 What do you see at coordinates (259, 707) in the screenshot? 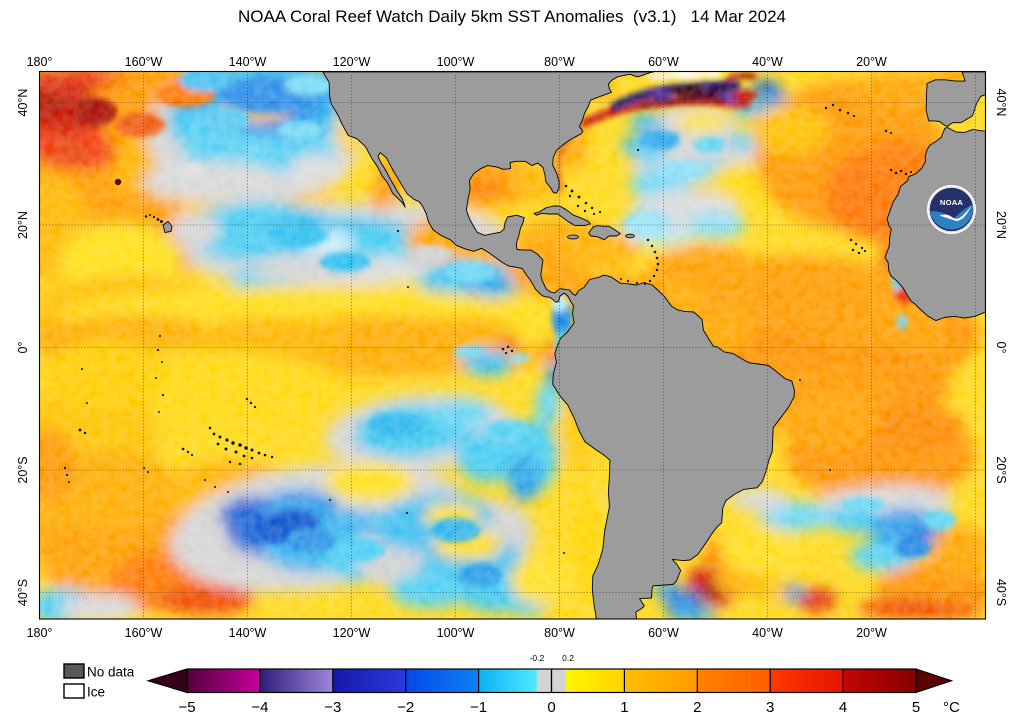
I see `svg-text: −4` at bounding box center [259, 707].